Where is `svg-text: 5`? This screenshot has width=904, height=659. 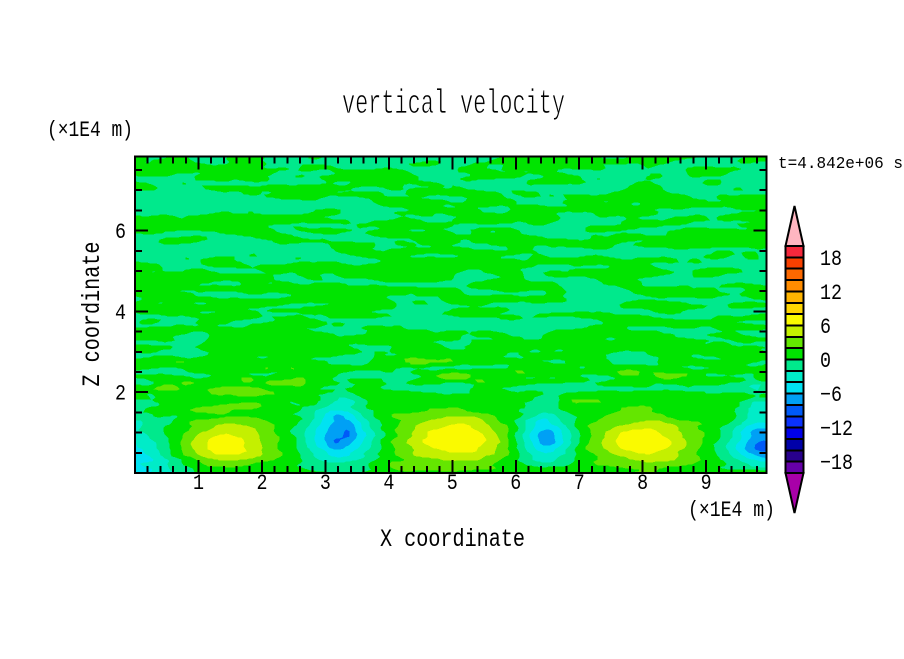
svg-text: 5 is located at coordinates (452, 483).